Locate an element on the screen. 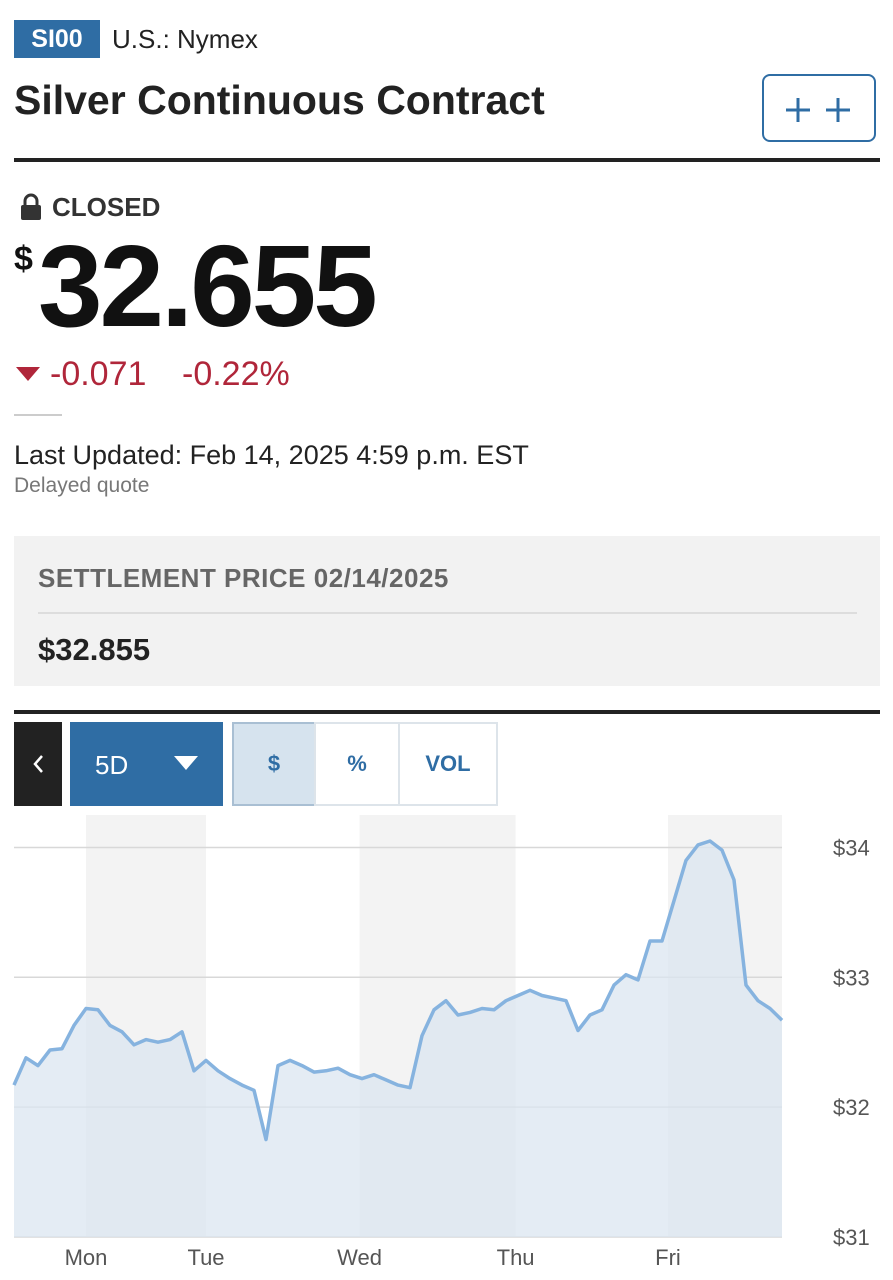  mode-button: VOL is located at coordinates (448, 764).